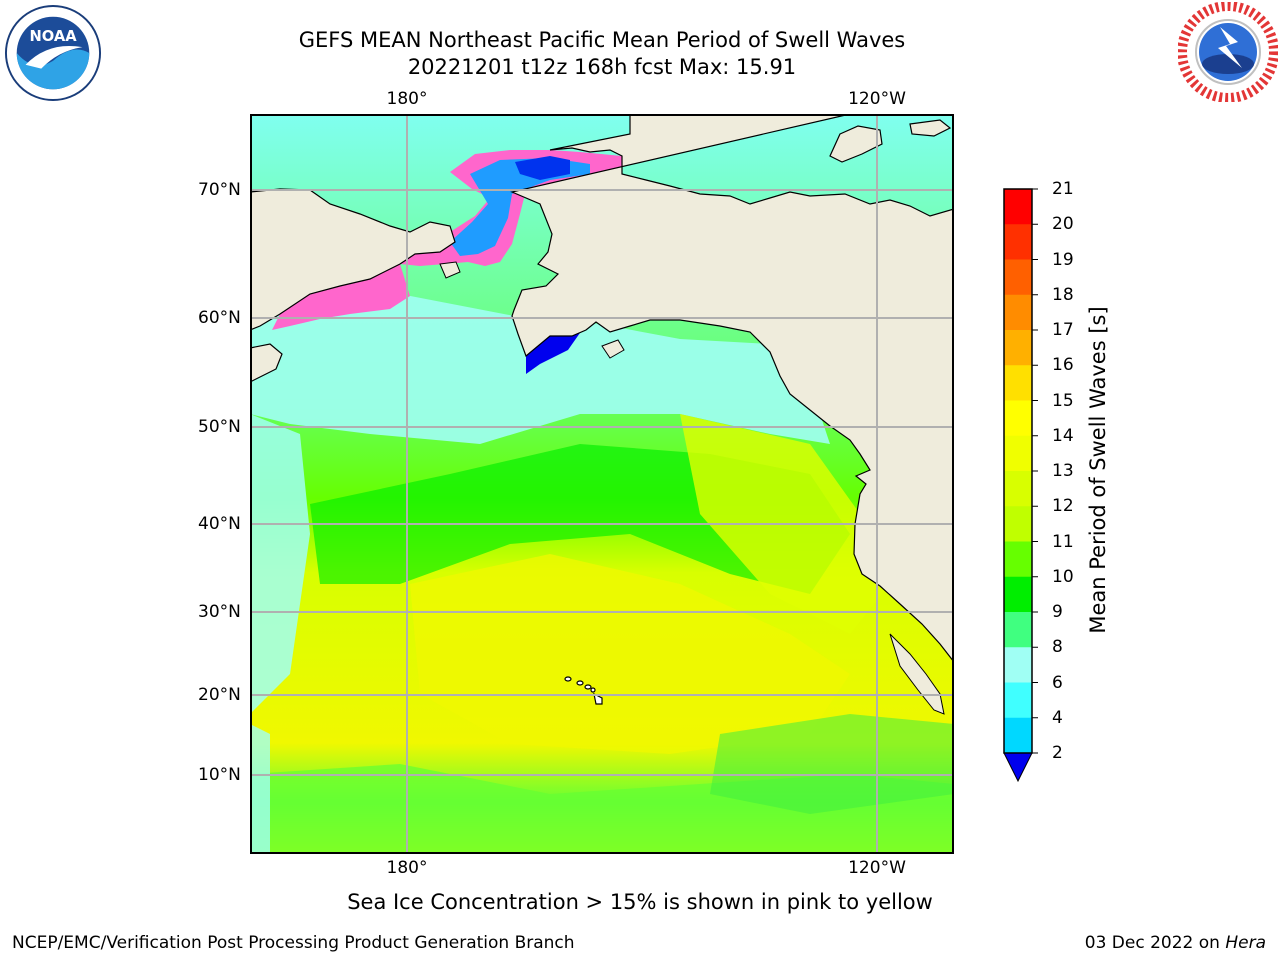  Describe the element at coordinates (1063, 471) in the screenshot. I see `colorbar-tick-label: 13` at that location.